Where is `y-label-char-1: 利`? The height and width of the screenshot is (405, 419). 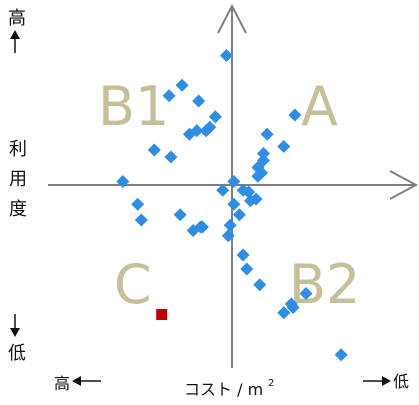 y-label-char-1: 利 is located at coordinates (18, 149).